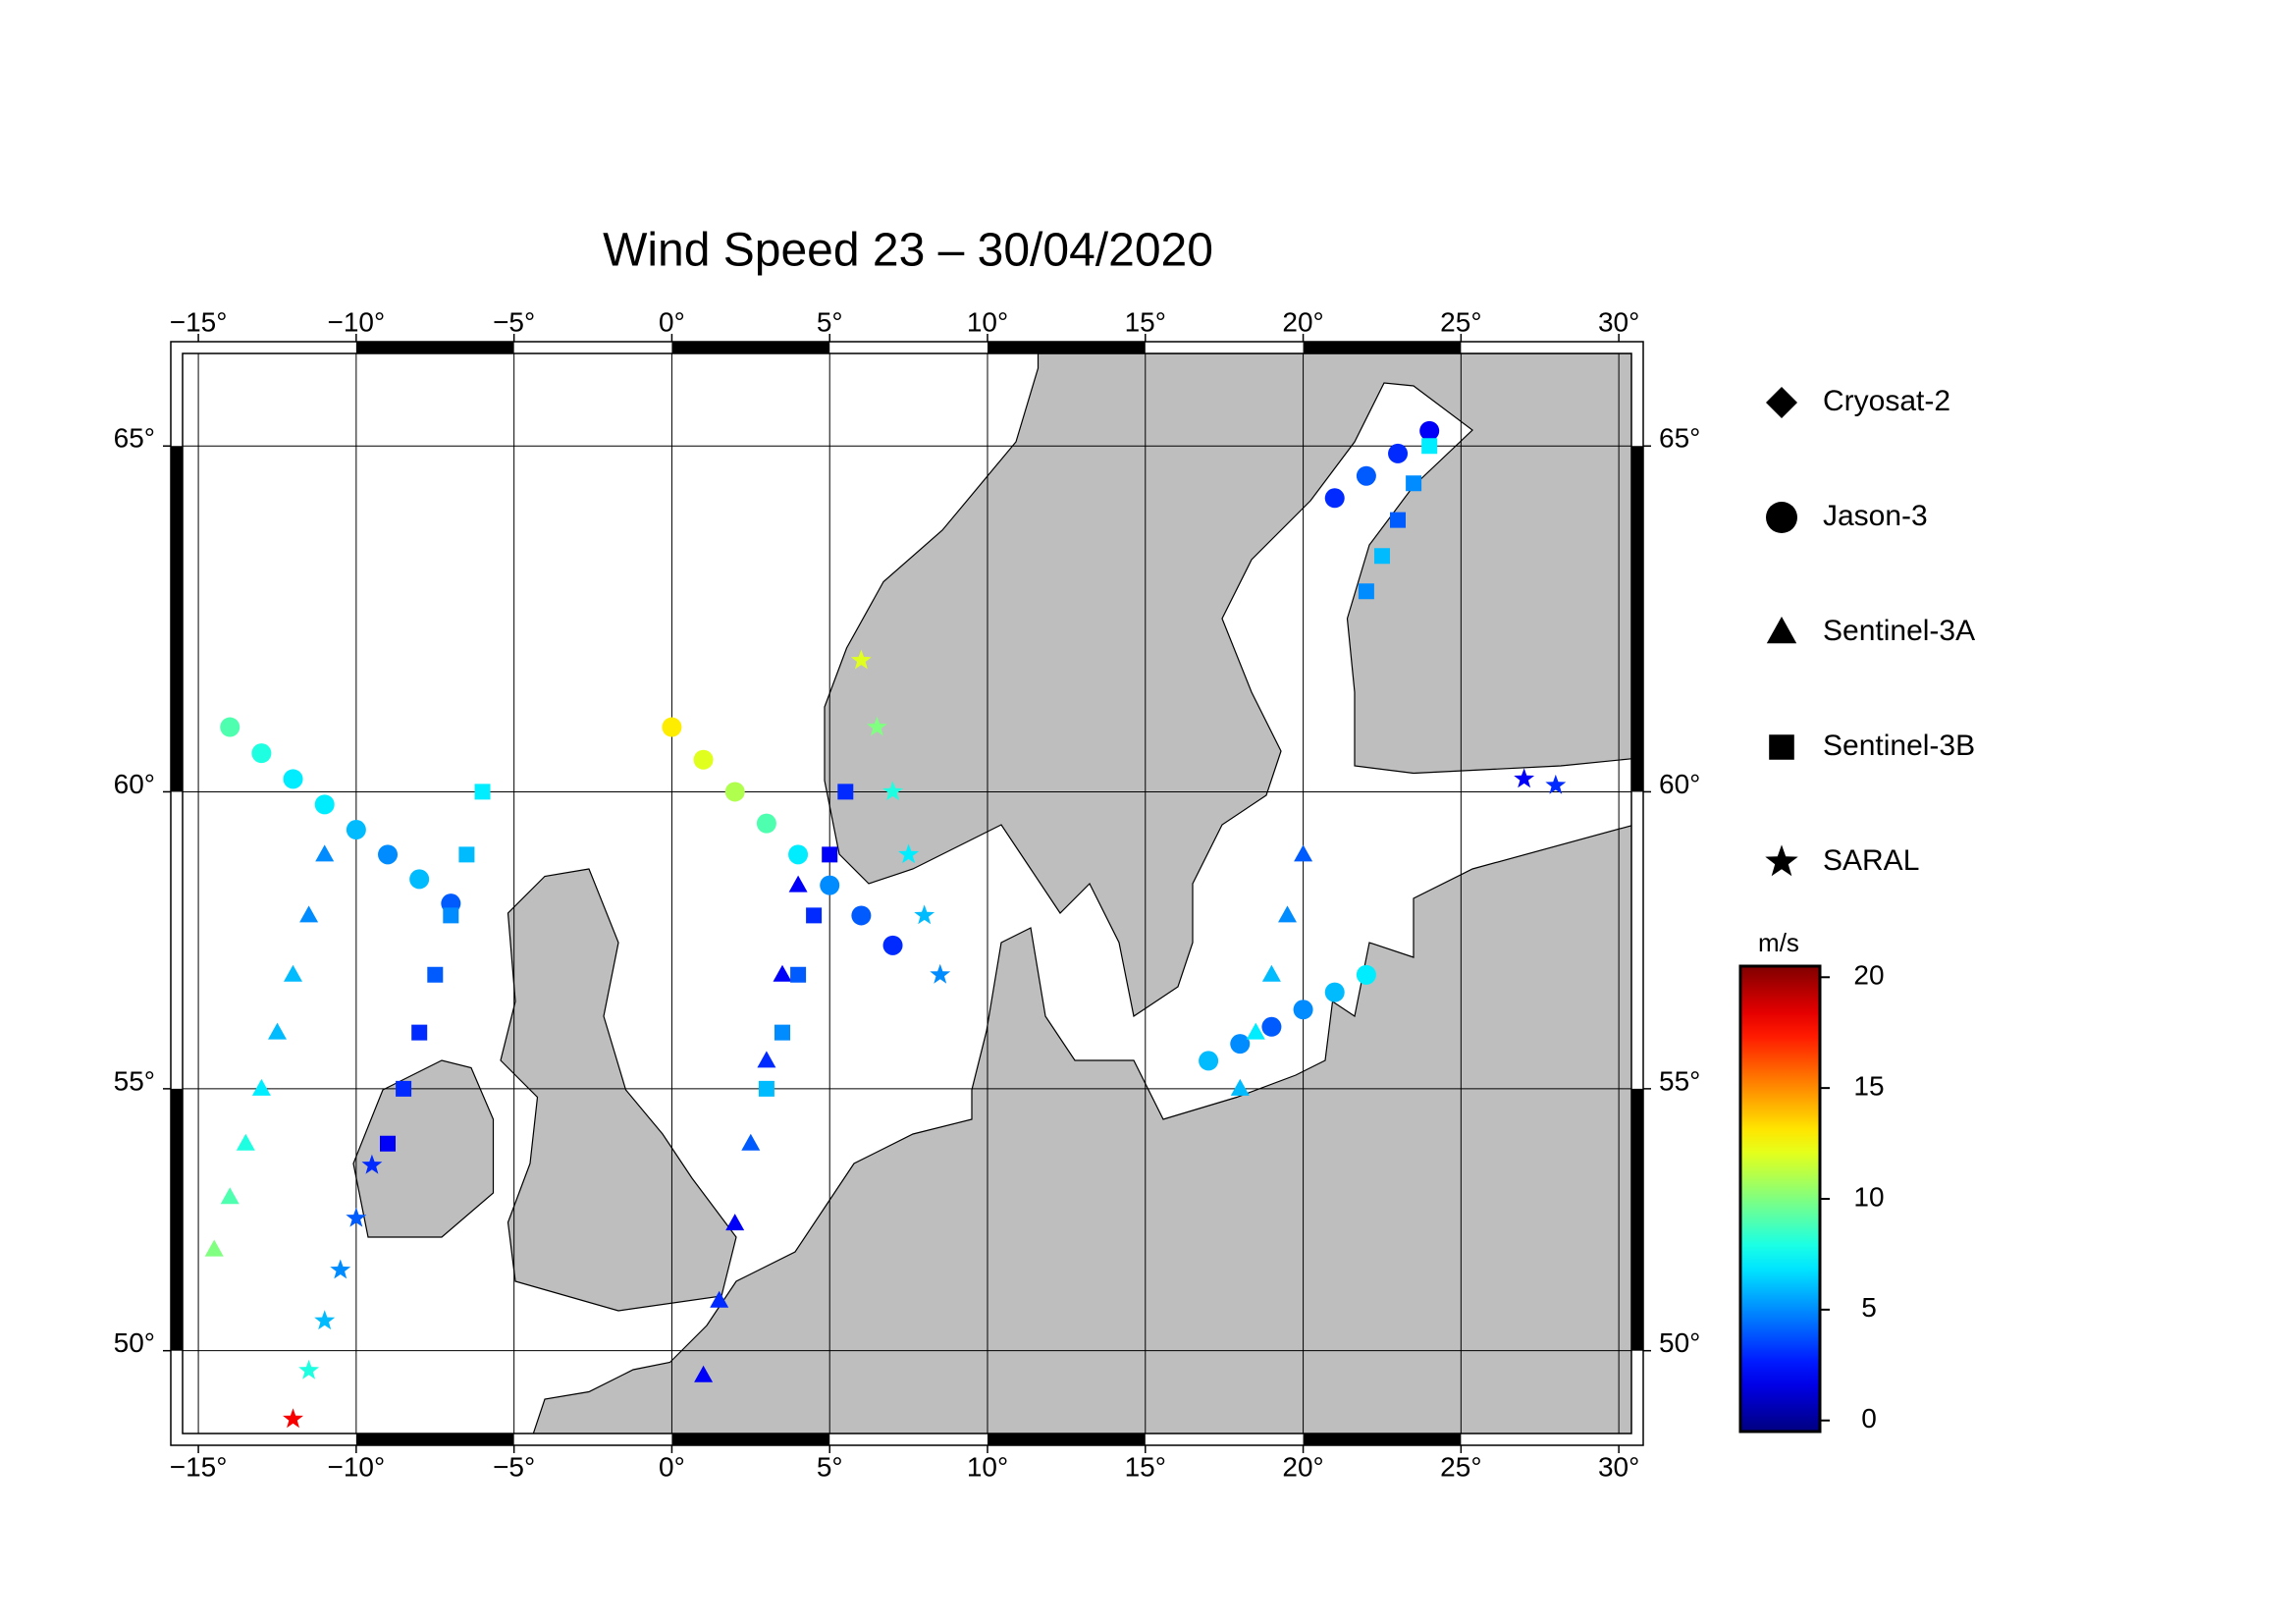 The height and width of the screenshot is (1623, 2296). What do you see at coordinates (514, 1466) in the screenshot?
I see `x-tick-label: −5°` at bounding box center [514, 1466].